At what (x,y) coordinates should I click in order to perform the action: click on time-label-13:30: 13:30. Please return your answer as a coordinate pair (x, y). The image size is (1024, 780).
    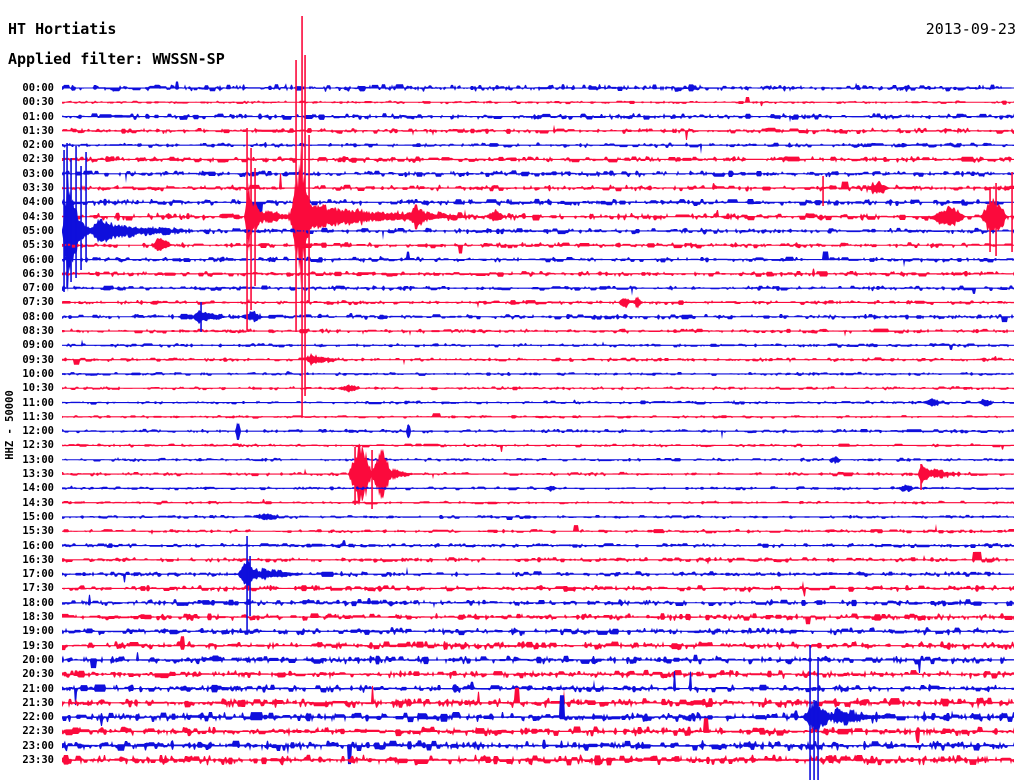
    Looking at the image, I should click on (38, 474).